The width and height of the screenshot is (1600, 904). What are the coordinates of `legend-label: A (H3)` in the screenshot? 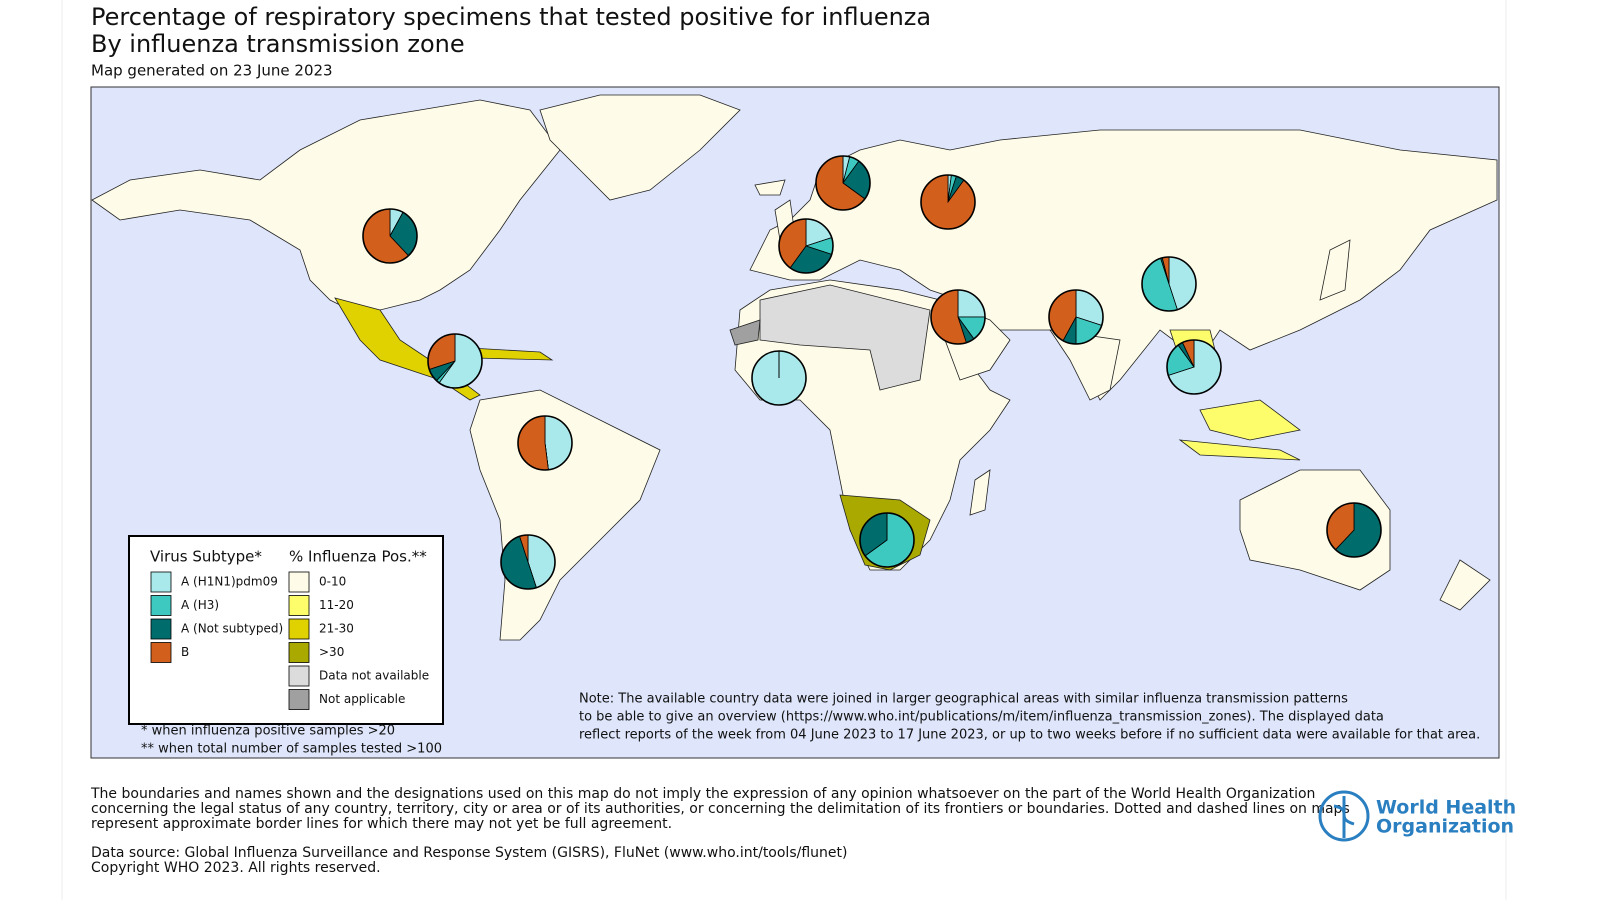 It's located at (200, 605).